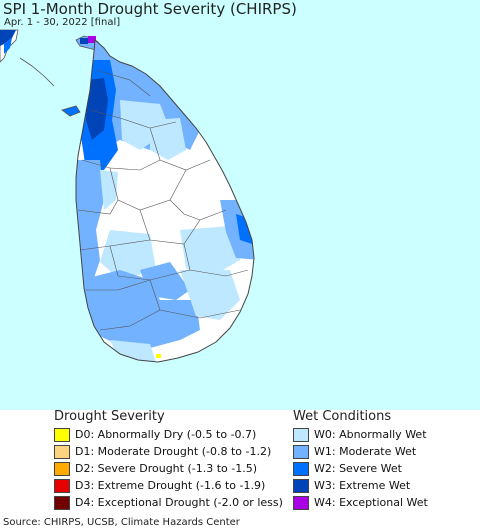 The image size is (480, 530). Describe the element at coordinates (62, 434) in the screenshot. I see `swatch-d0` at that location.